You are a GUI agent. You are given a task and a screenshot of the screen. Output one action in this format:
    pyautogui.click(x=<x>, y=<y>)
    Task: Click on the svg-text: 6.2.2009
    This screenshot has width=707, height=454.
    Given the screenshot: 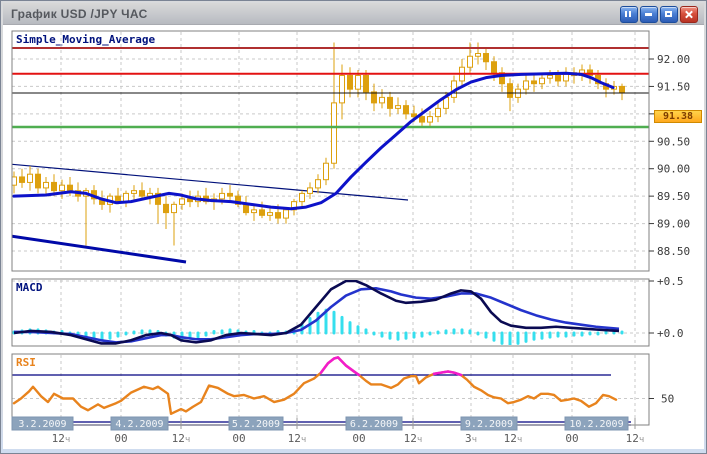 What is the action you would take?
    pyautogui.click(x=374, y=424)
    